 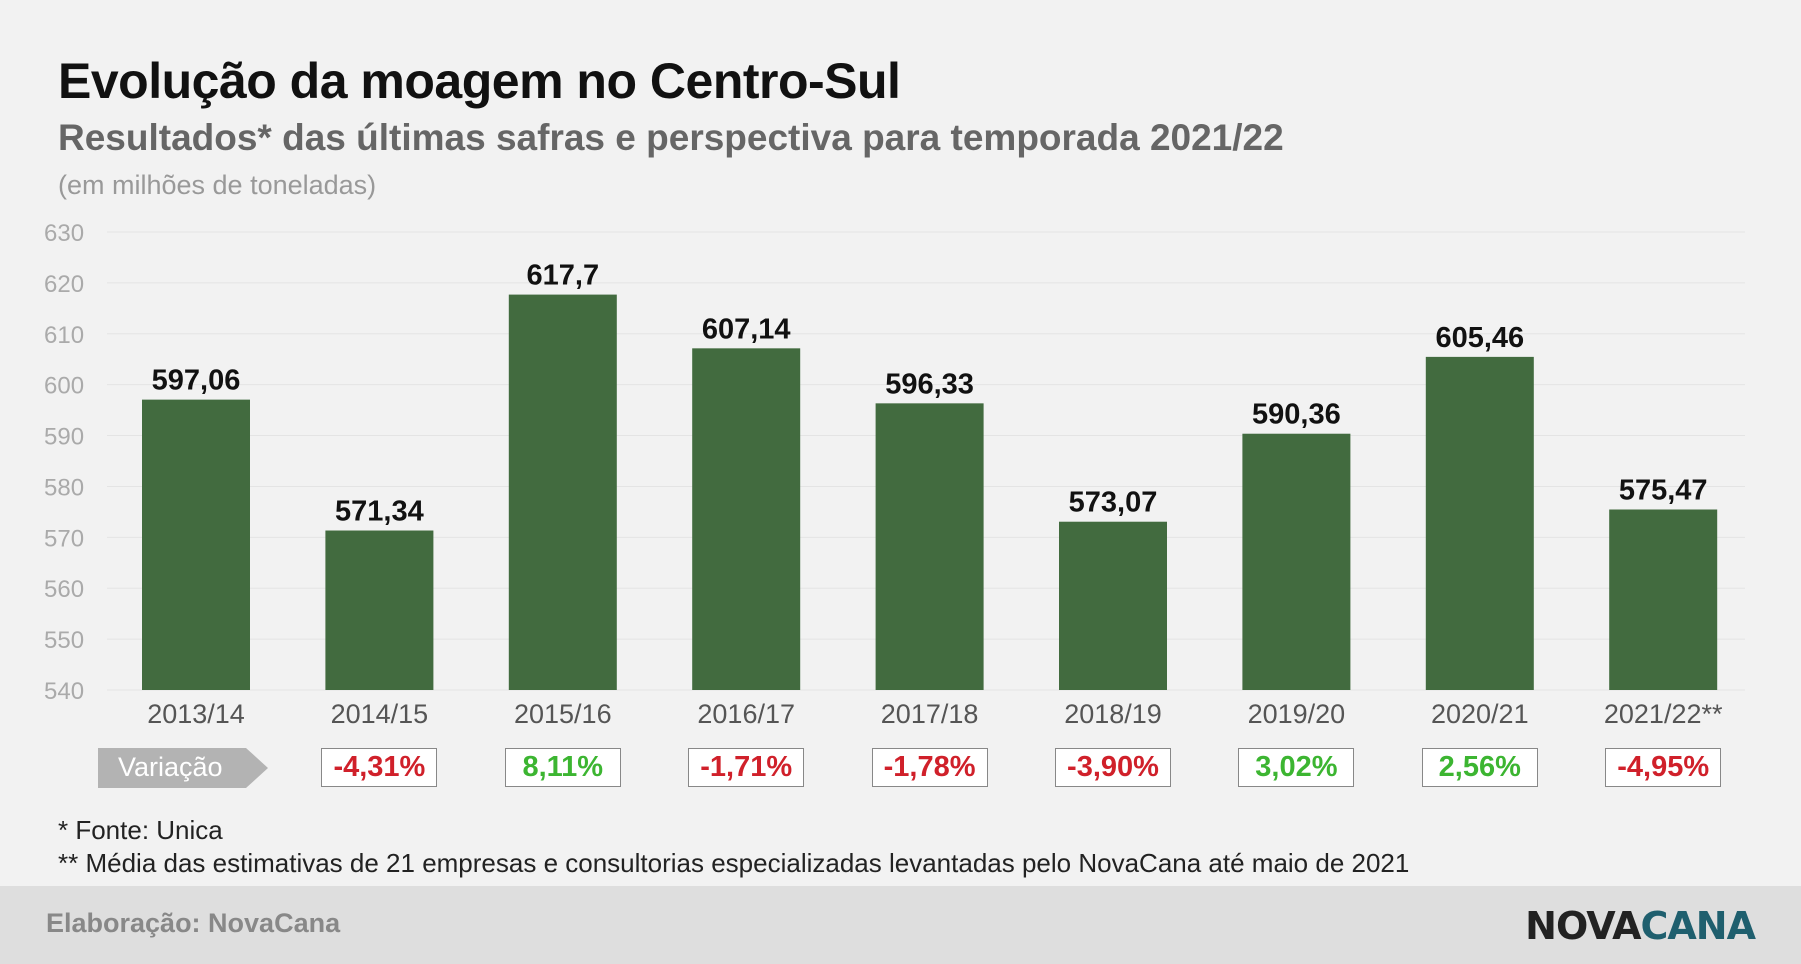 What do you see at coordinates (217, 185) in the screenshot?
I see `unit-note: (em milhões de toneladas)` at bounding box center [217, 185].